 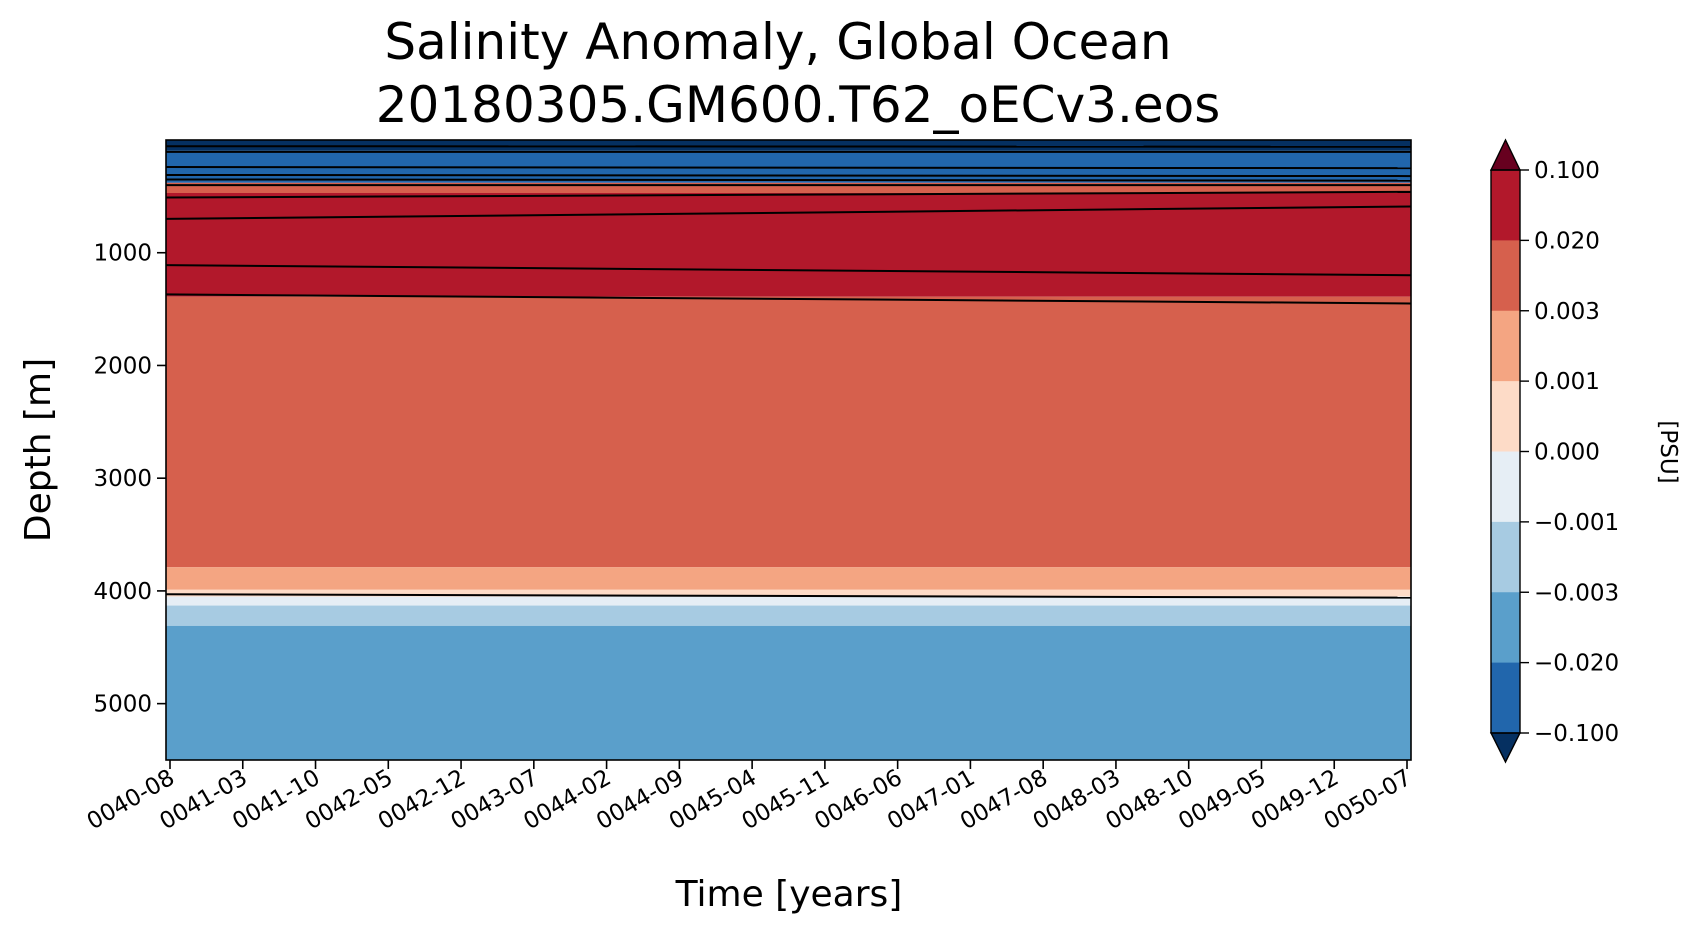 I want to click on colorbar-tick-label: 0.001, so click(x=1567, y=382).